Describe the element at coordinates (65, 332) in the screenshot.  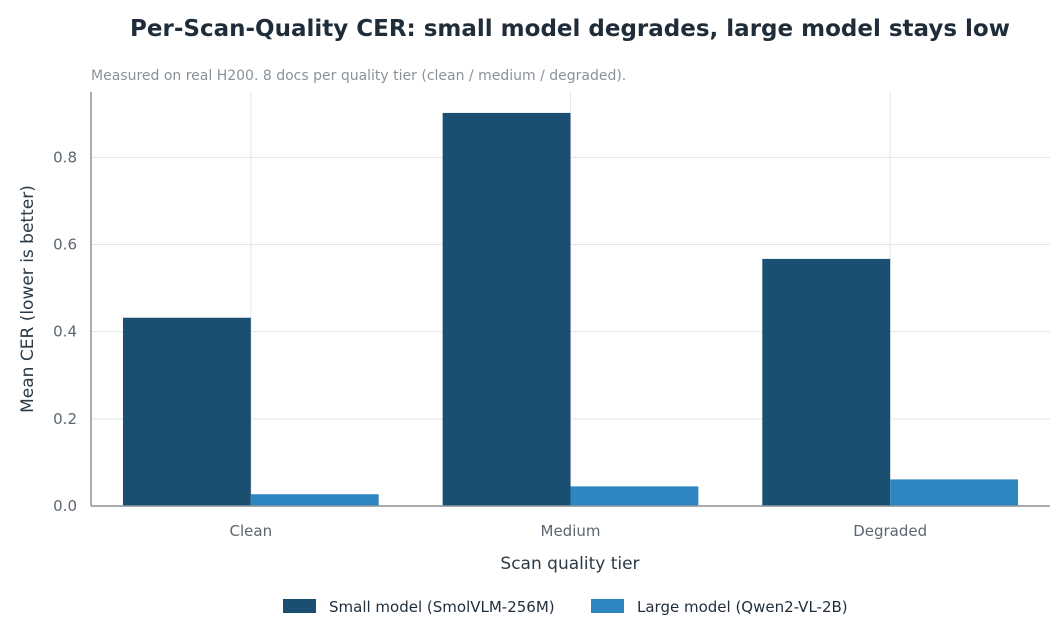
I see `y-tick-label: 0.4` at that location.